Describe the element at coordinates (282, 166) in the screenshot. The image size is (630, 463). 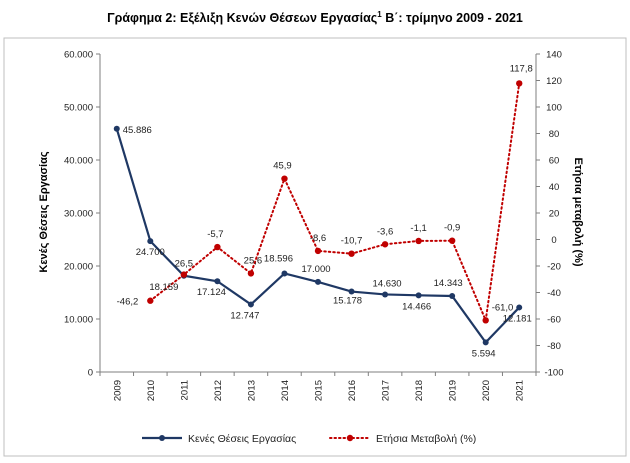
I see `annual-change-data-label: 45,9` at that location.